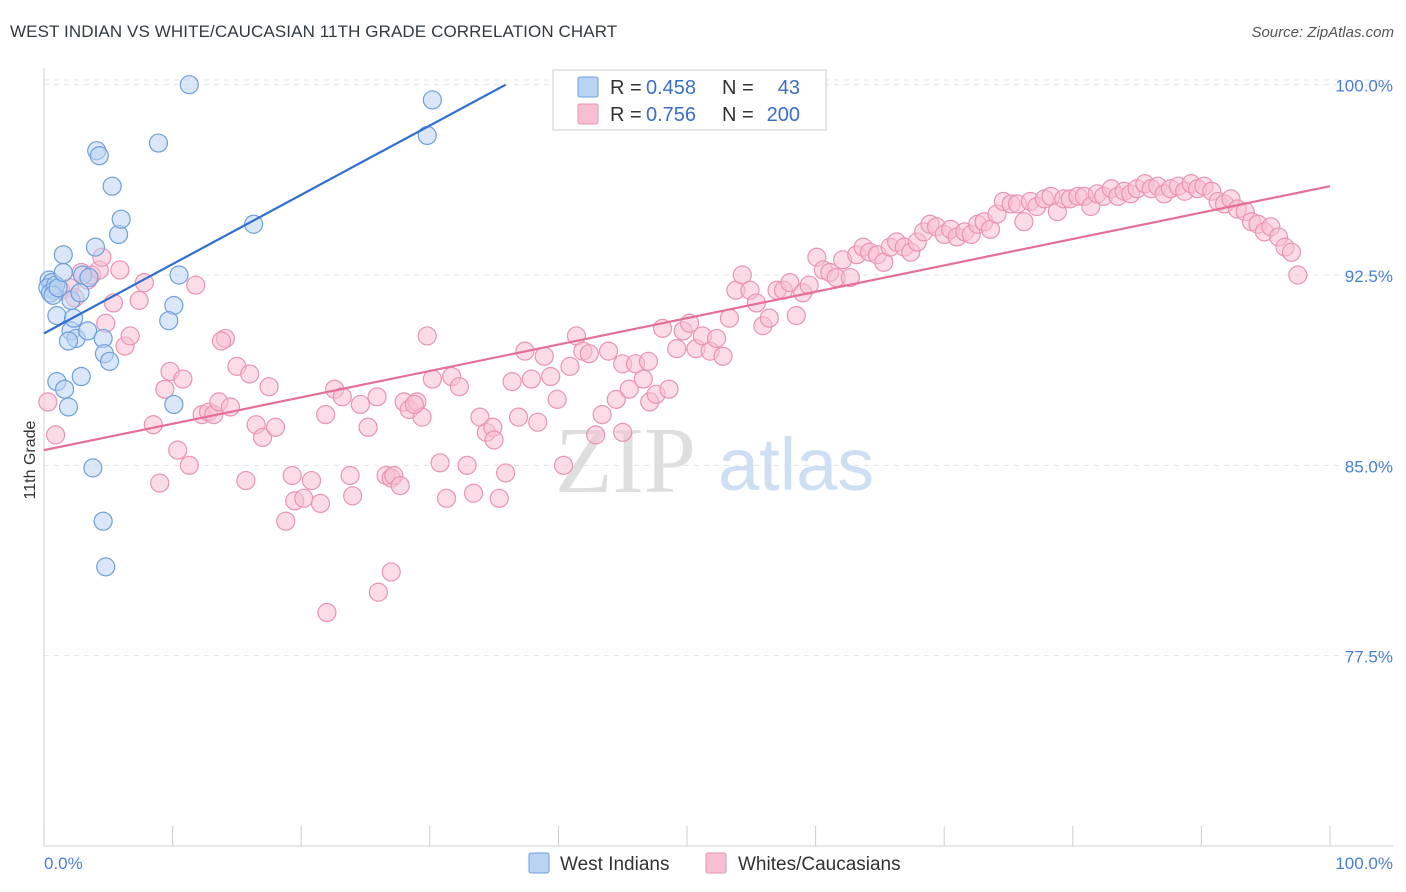 Image resolution: width=1406 pixels, height=892 pixels. I want to click on bottom-legend-swatch-blue, so click(539, 863).